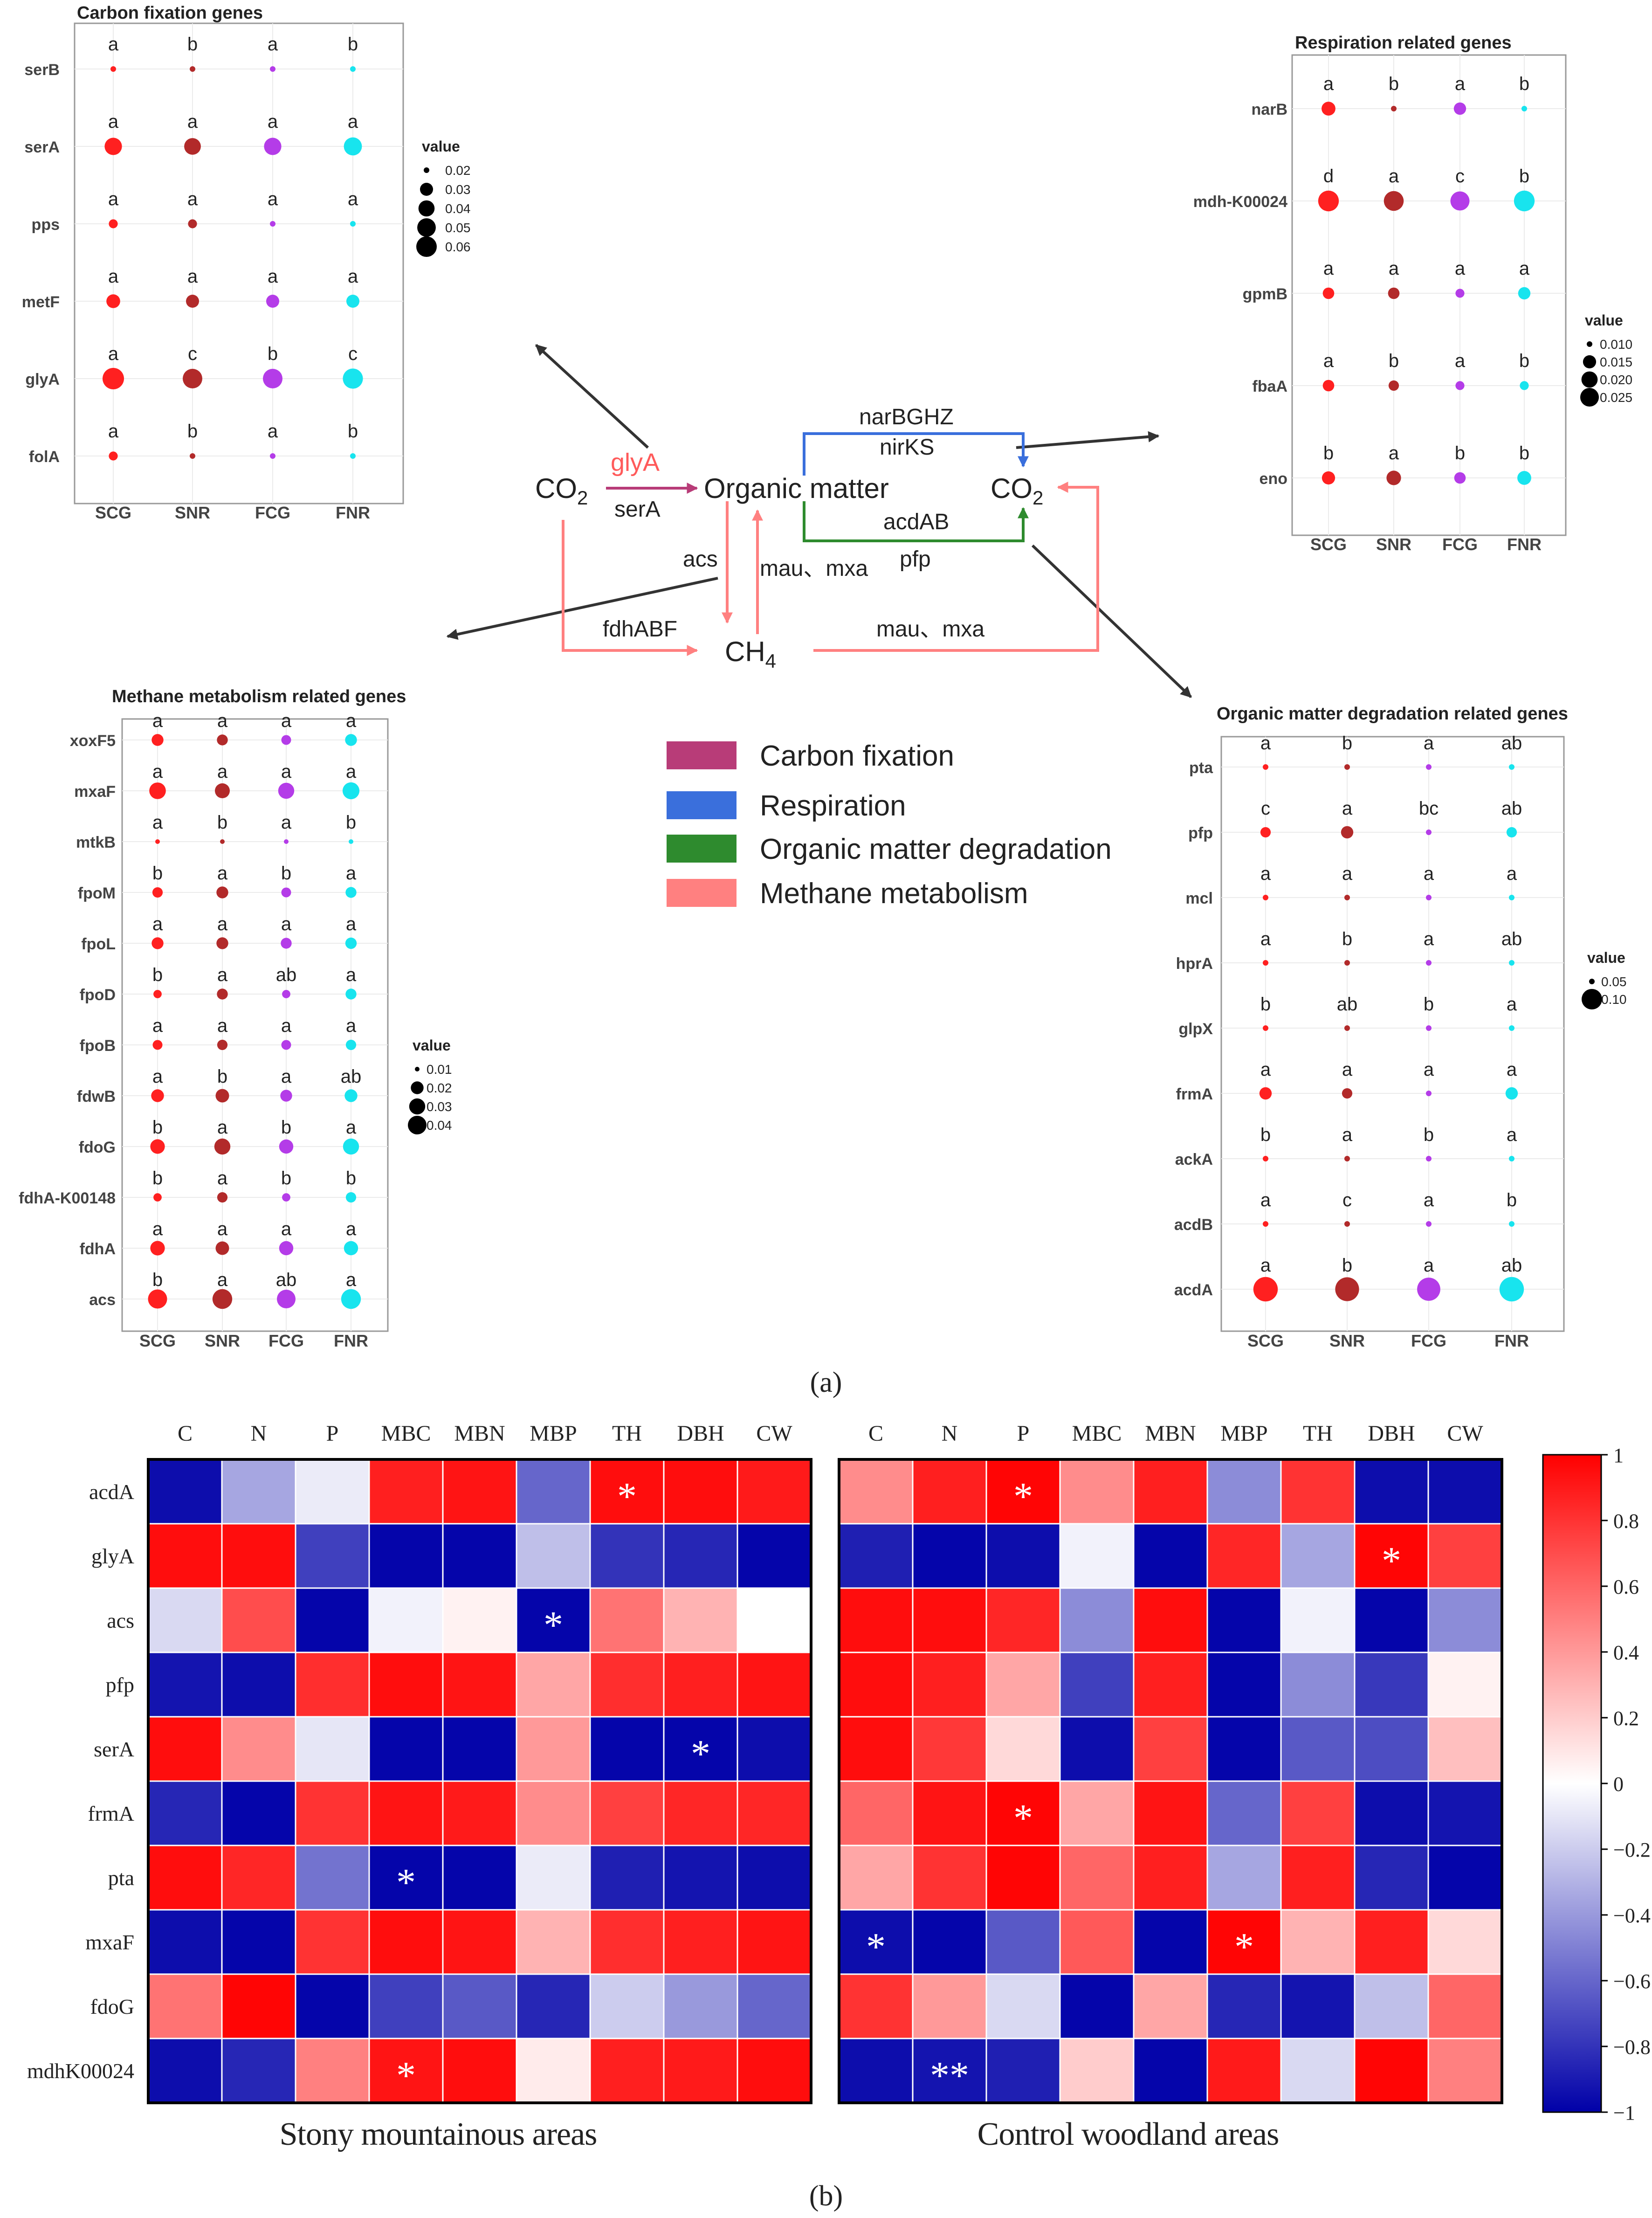 The height and width of the screenshot is (2218, 1652). I want to click on group-label-SNR: SNR, so click(223, 1340).